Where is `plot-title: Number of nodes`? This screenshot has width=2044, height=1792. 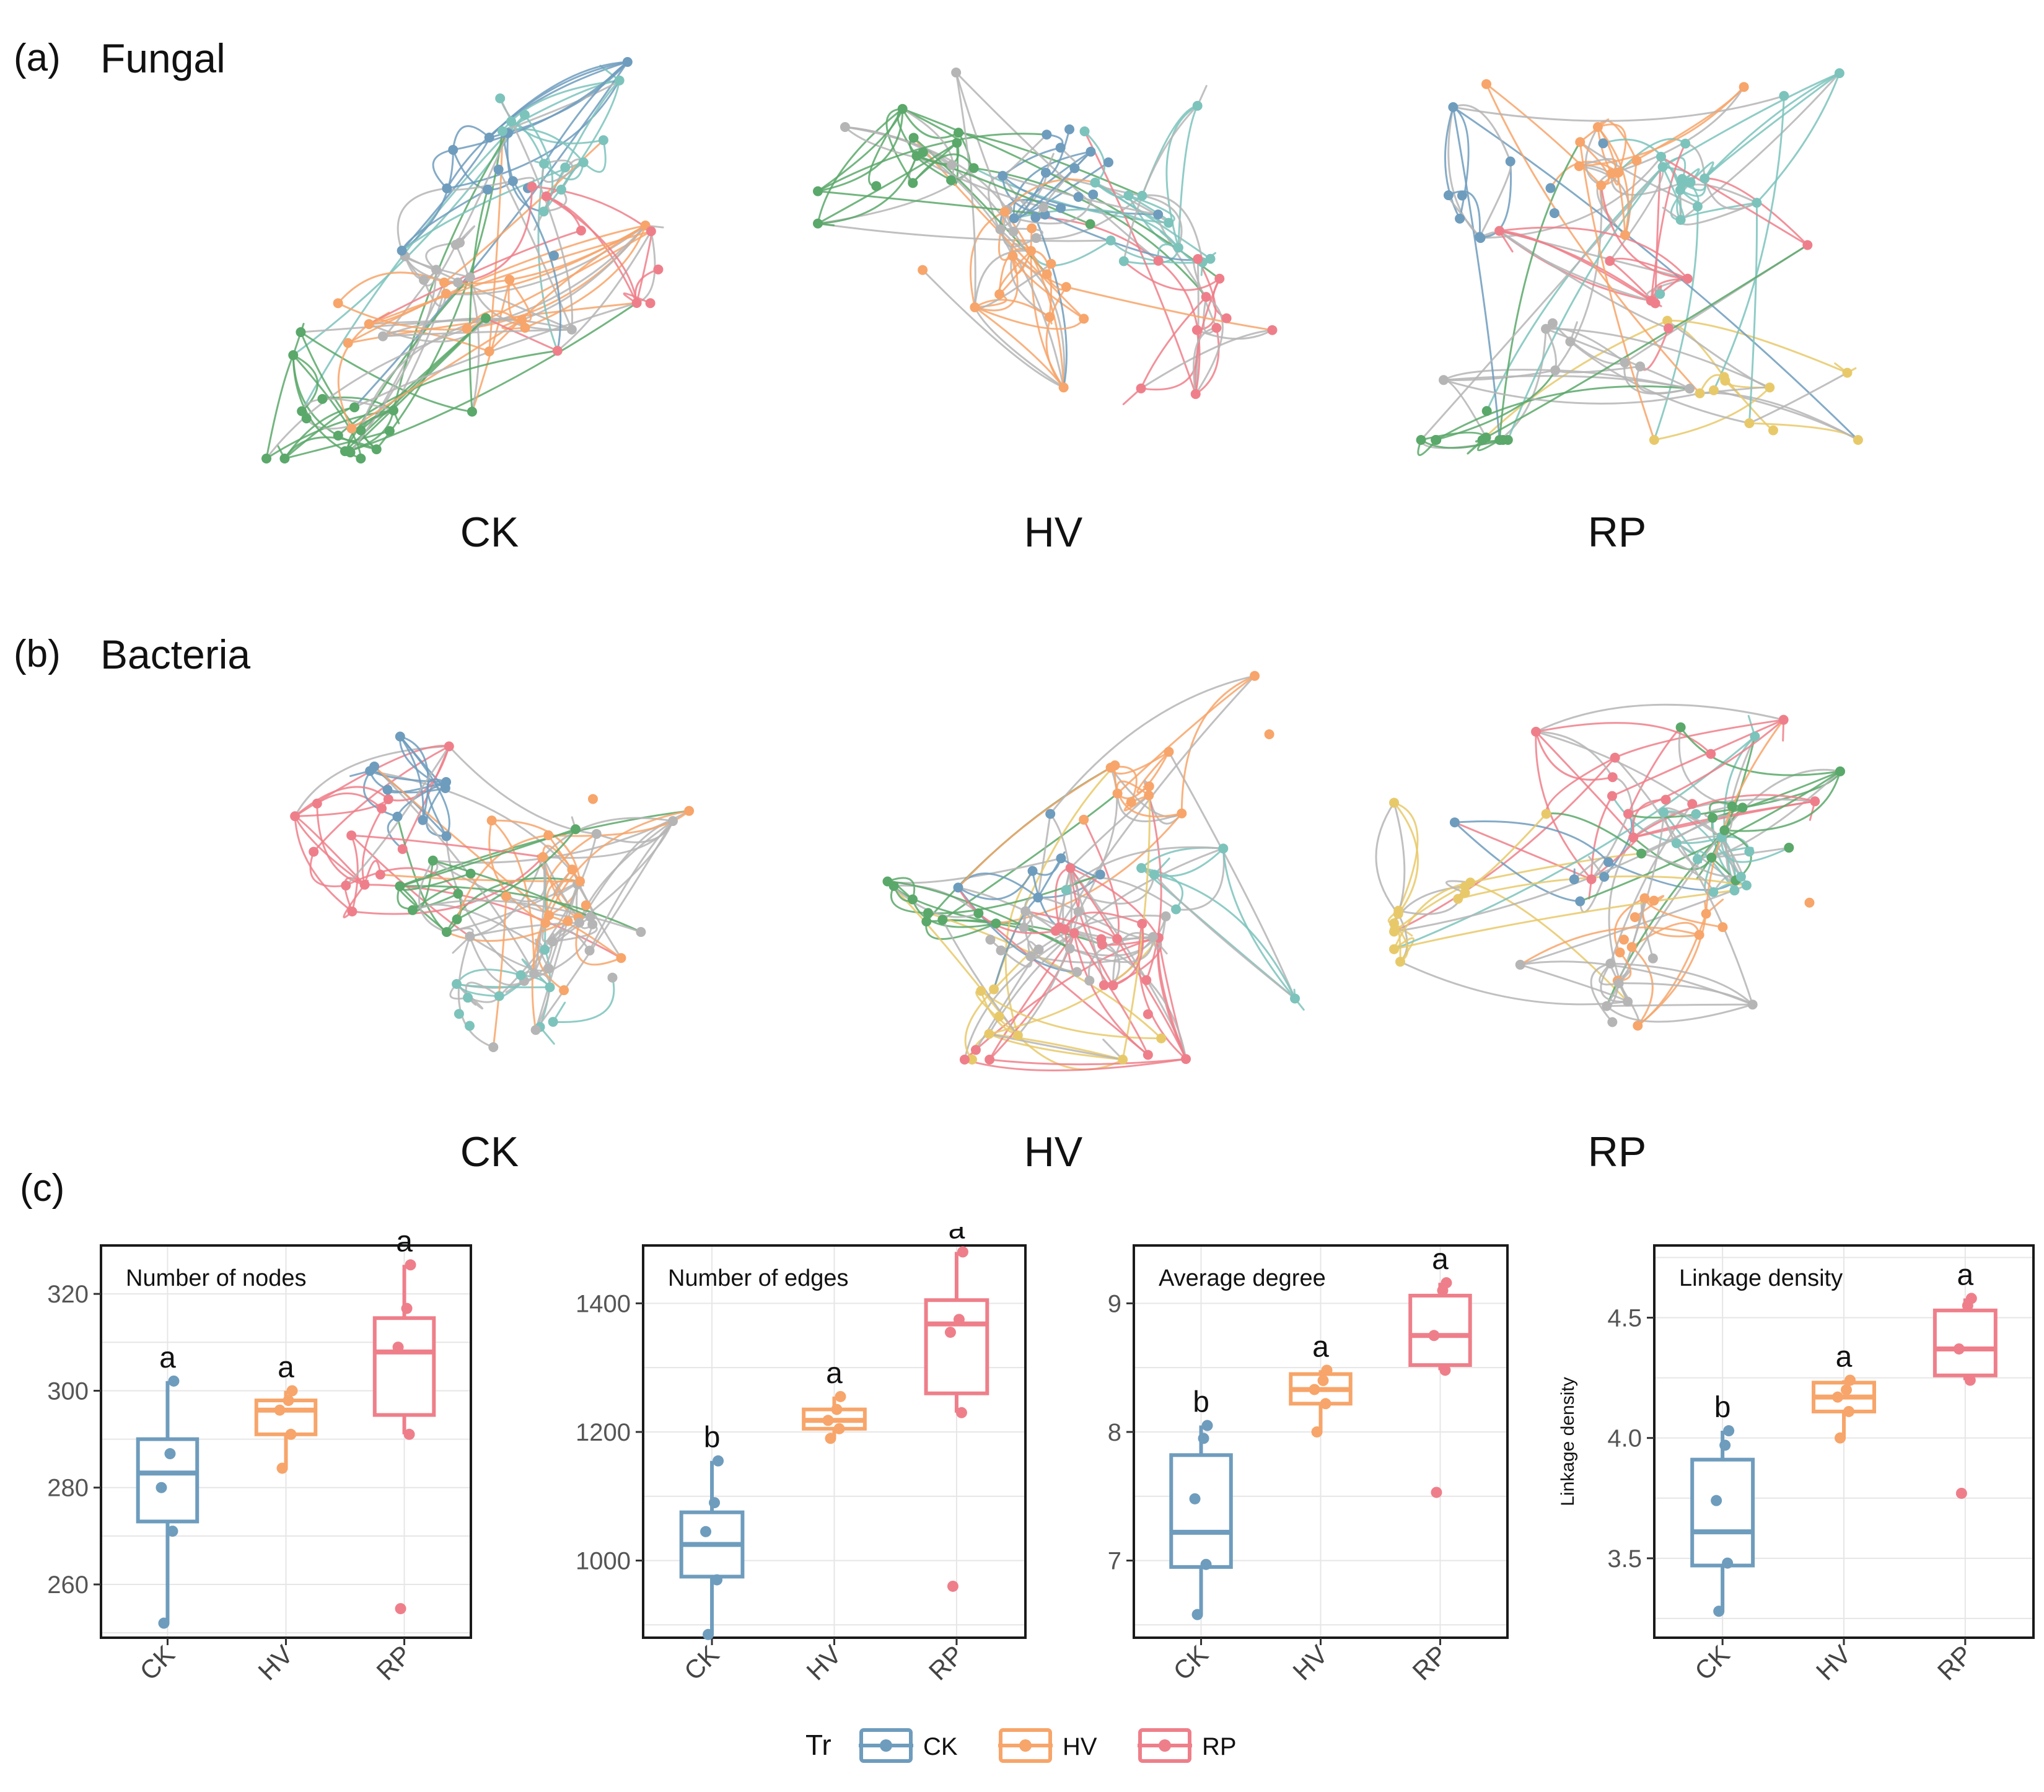
plot-title: Number of nodes is located at coordinates (216, 1278).